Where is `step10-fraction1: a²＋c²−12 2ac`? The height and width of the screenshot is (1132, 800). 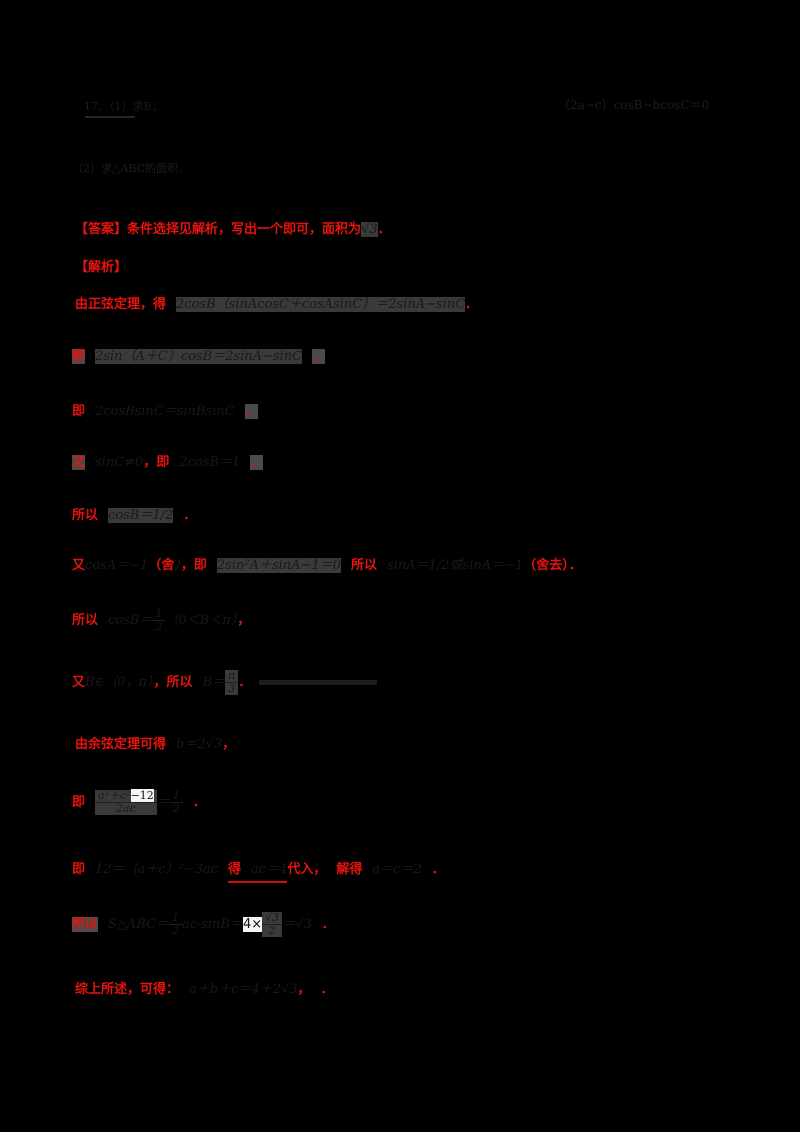
step10-fraction1: a²＋c²−12 2ac is located at coordinates (126, 802).